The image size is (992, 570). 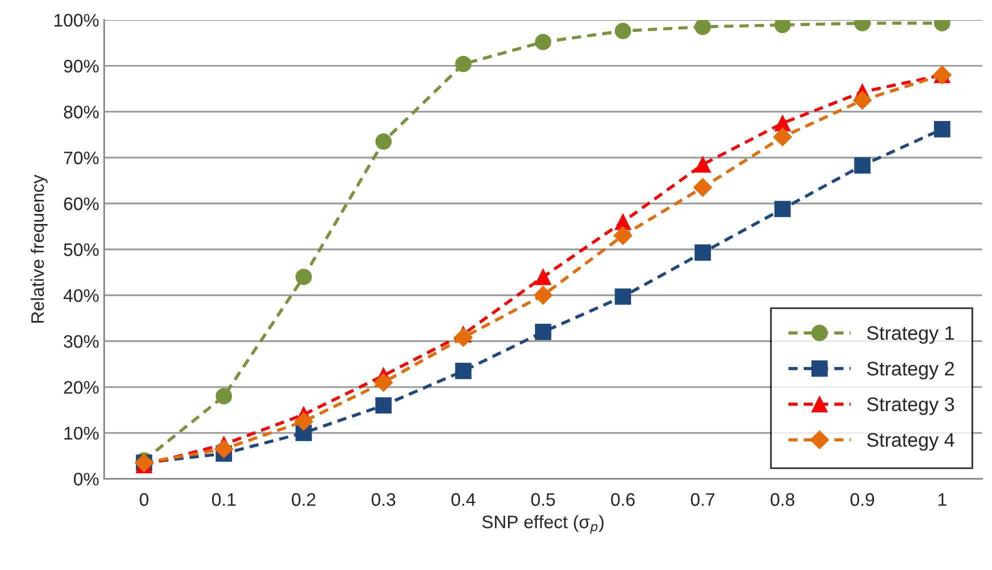 What do you see at coordinates (39, 248) in the screenshot?
I see `y-axis-title: Relative frequency` at bounding box center [39, 248].